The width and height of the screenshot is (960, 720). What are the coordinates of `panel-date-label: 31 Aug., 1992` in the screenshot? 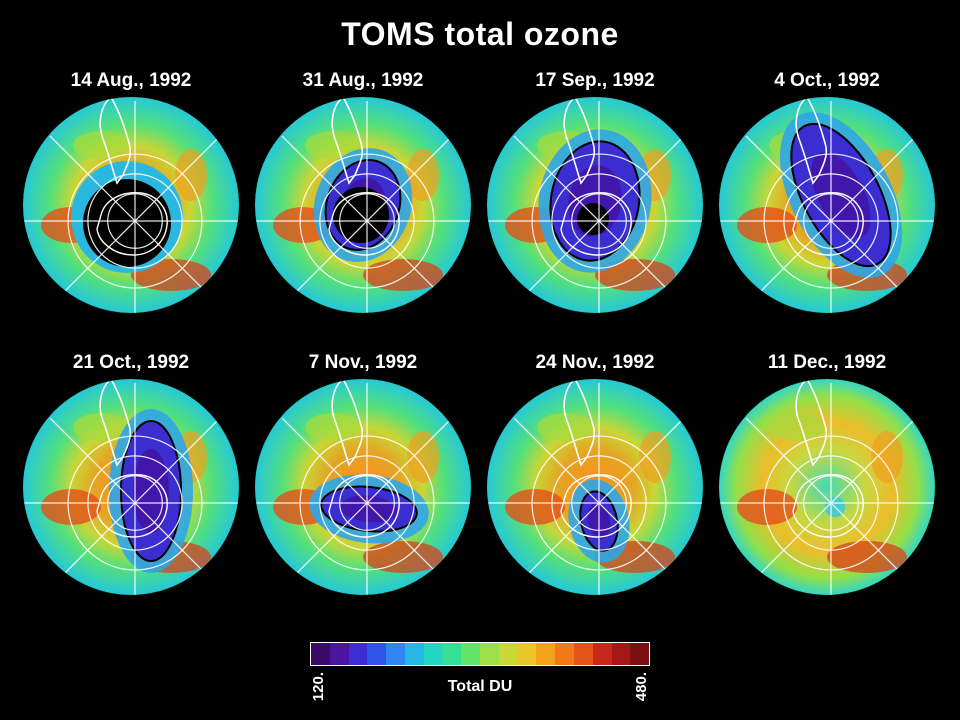 It's located at (363, 80).